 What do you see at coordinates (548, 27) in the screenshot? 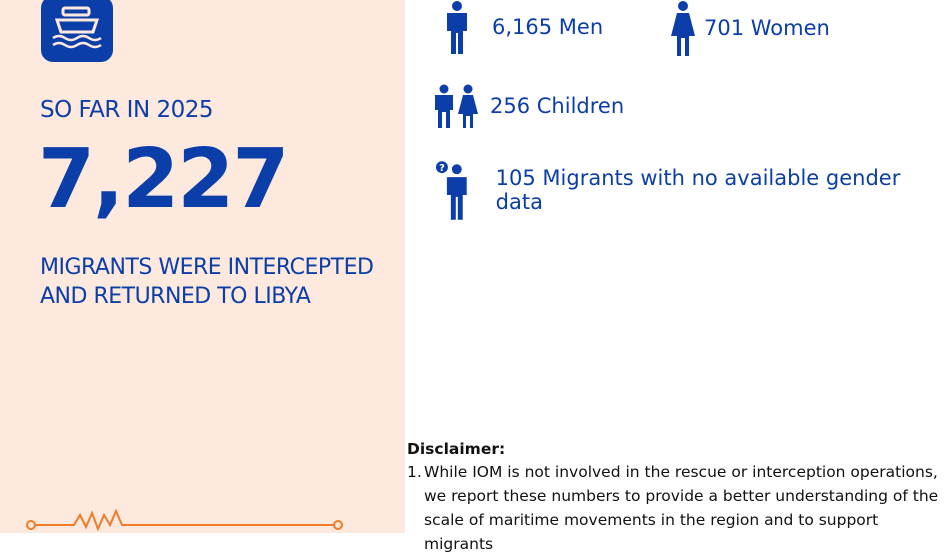
I see `men-count: 6,165 Men` at bounding box center [548, 27].